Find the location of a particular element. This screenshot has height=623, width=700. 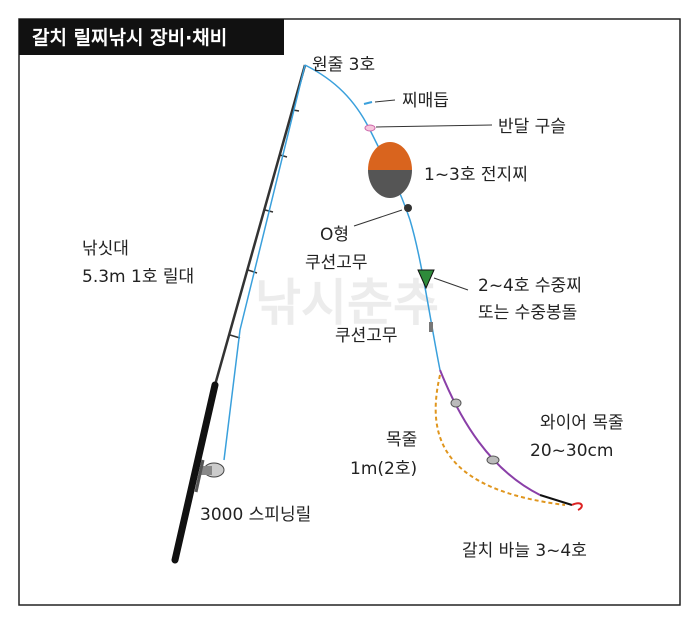

title-box is located at coordinates (151, 37).